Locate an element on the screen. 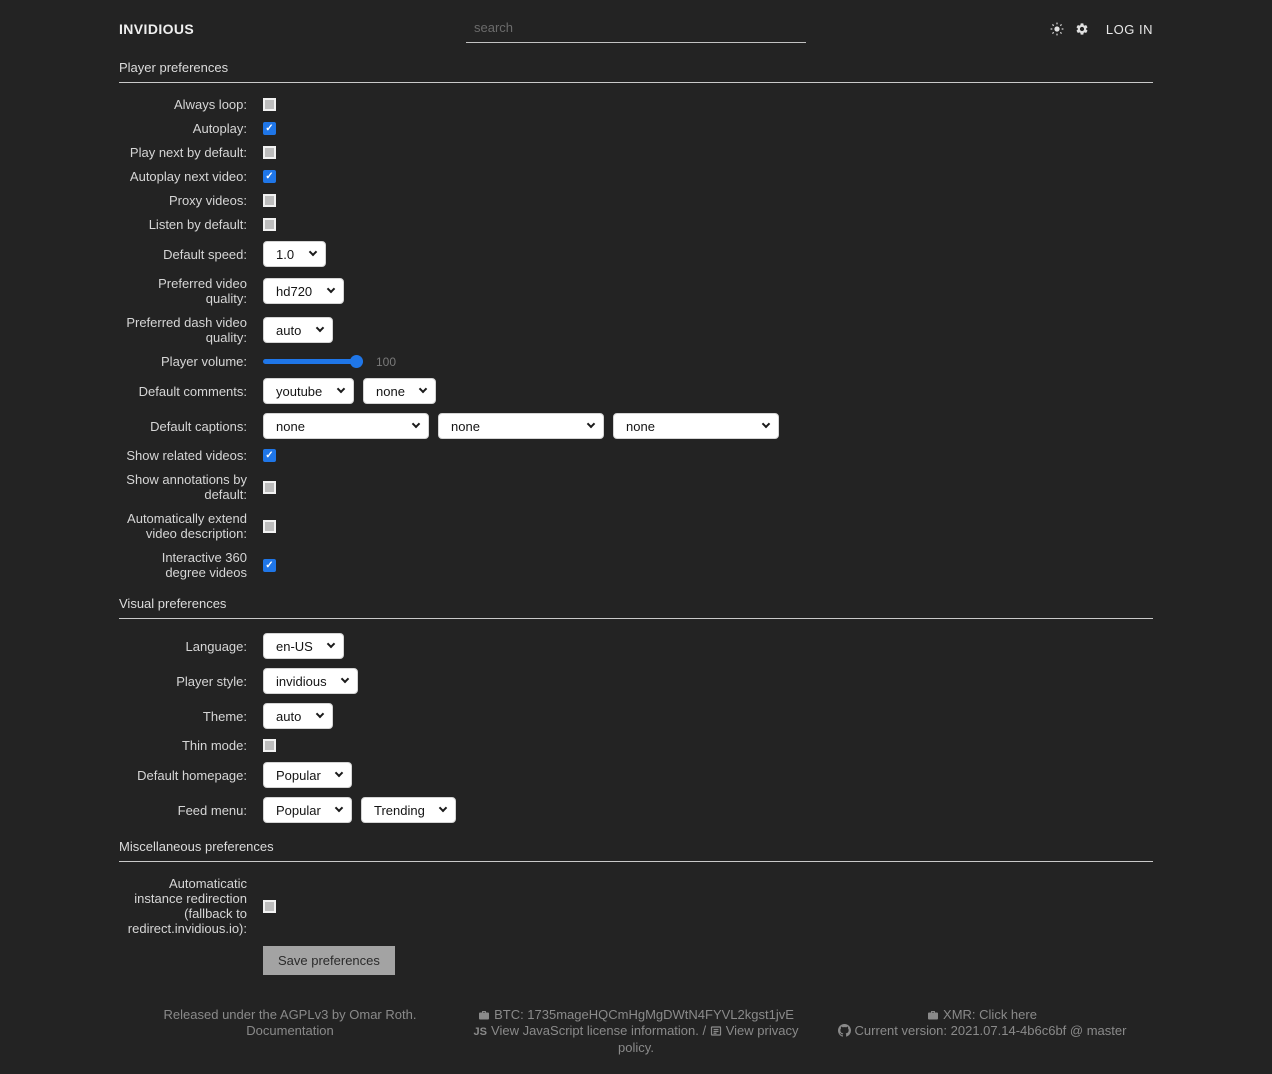  pref-control-player-volume: 100 is located at coordinates (329, 362).